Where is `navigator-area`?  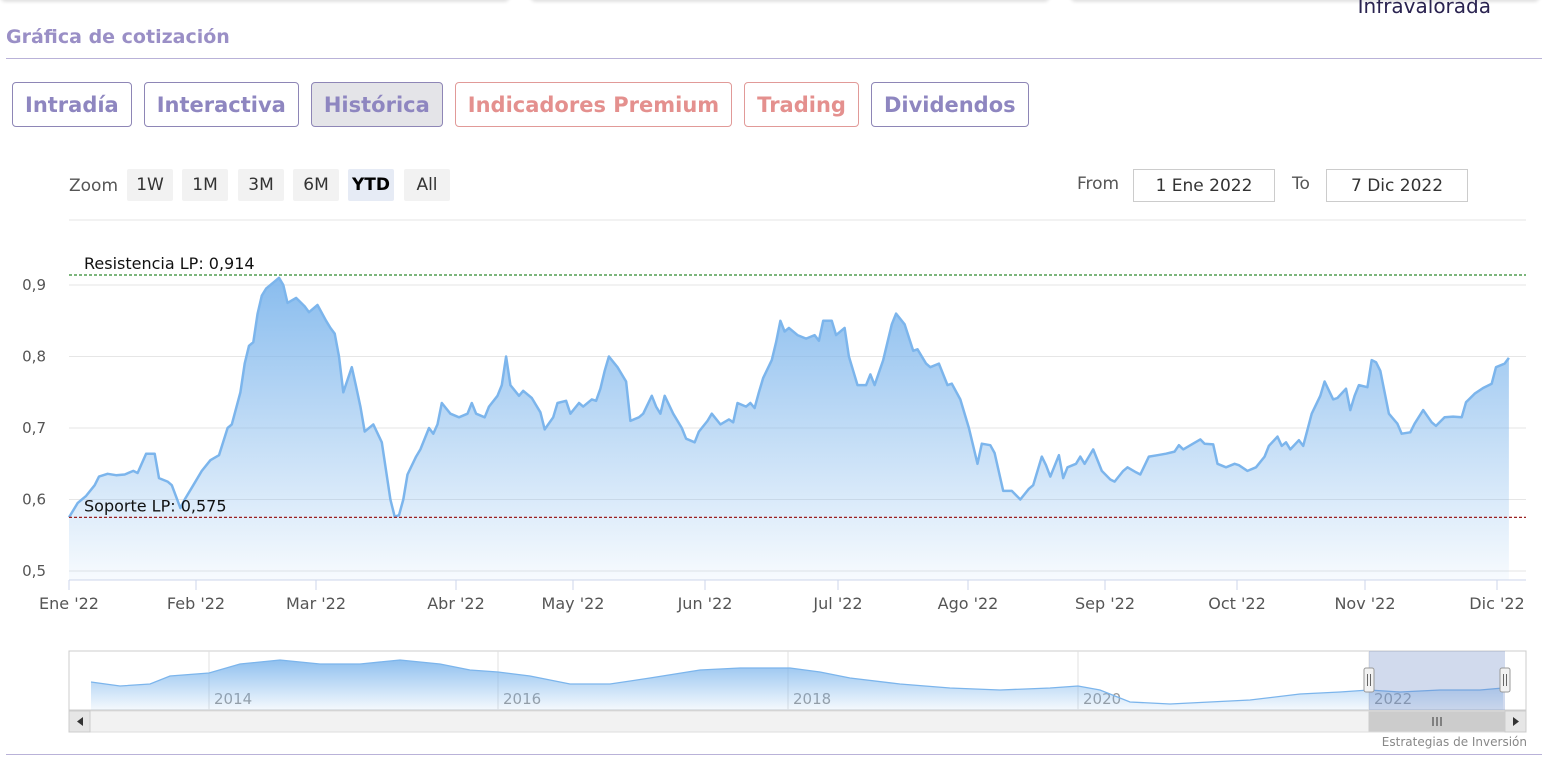
navigator-area is located at coordinates (797, 685).